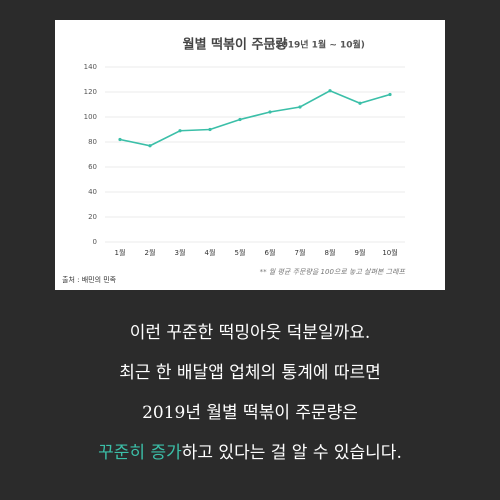  I want to click on y-tick-label: 120, so click(90, 92).